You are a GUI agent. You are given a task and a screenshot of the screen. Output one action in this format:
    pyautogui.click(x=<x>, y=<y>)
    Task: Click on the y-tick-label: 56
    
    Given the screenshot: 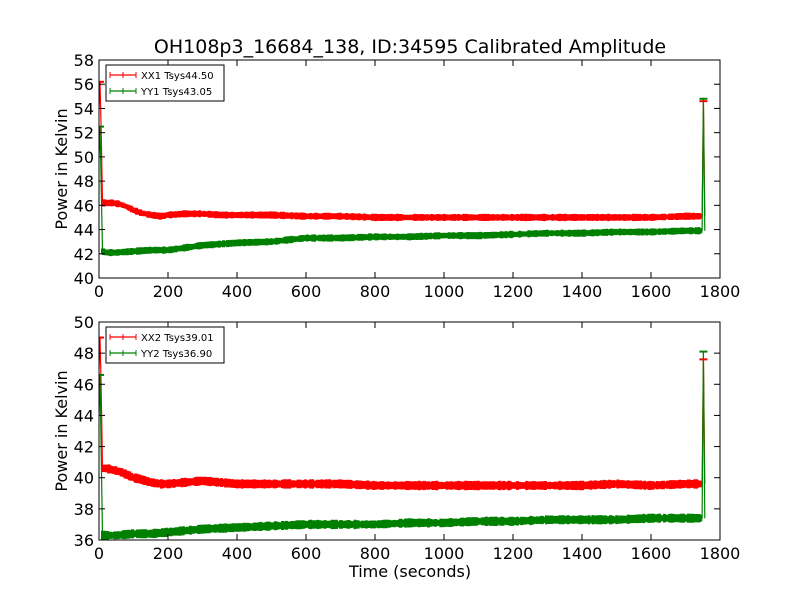 What is the action you would take?
    pyautogui.click(x=84, y=84)
    